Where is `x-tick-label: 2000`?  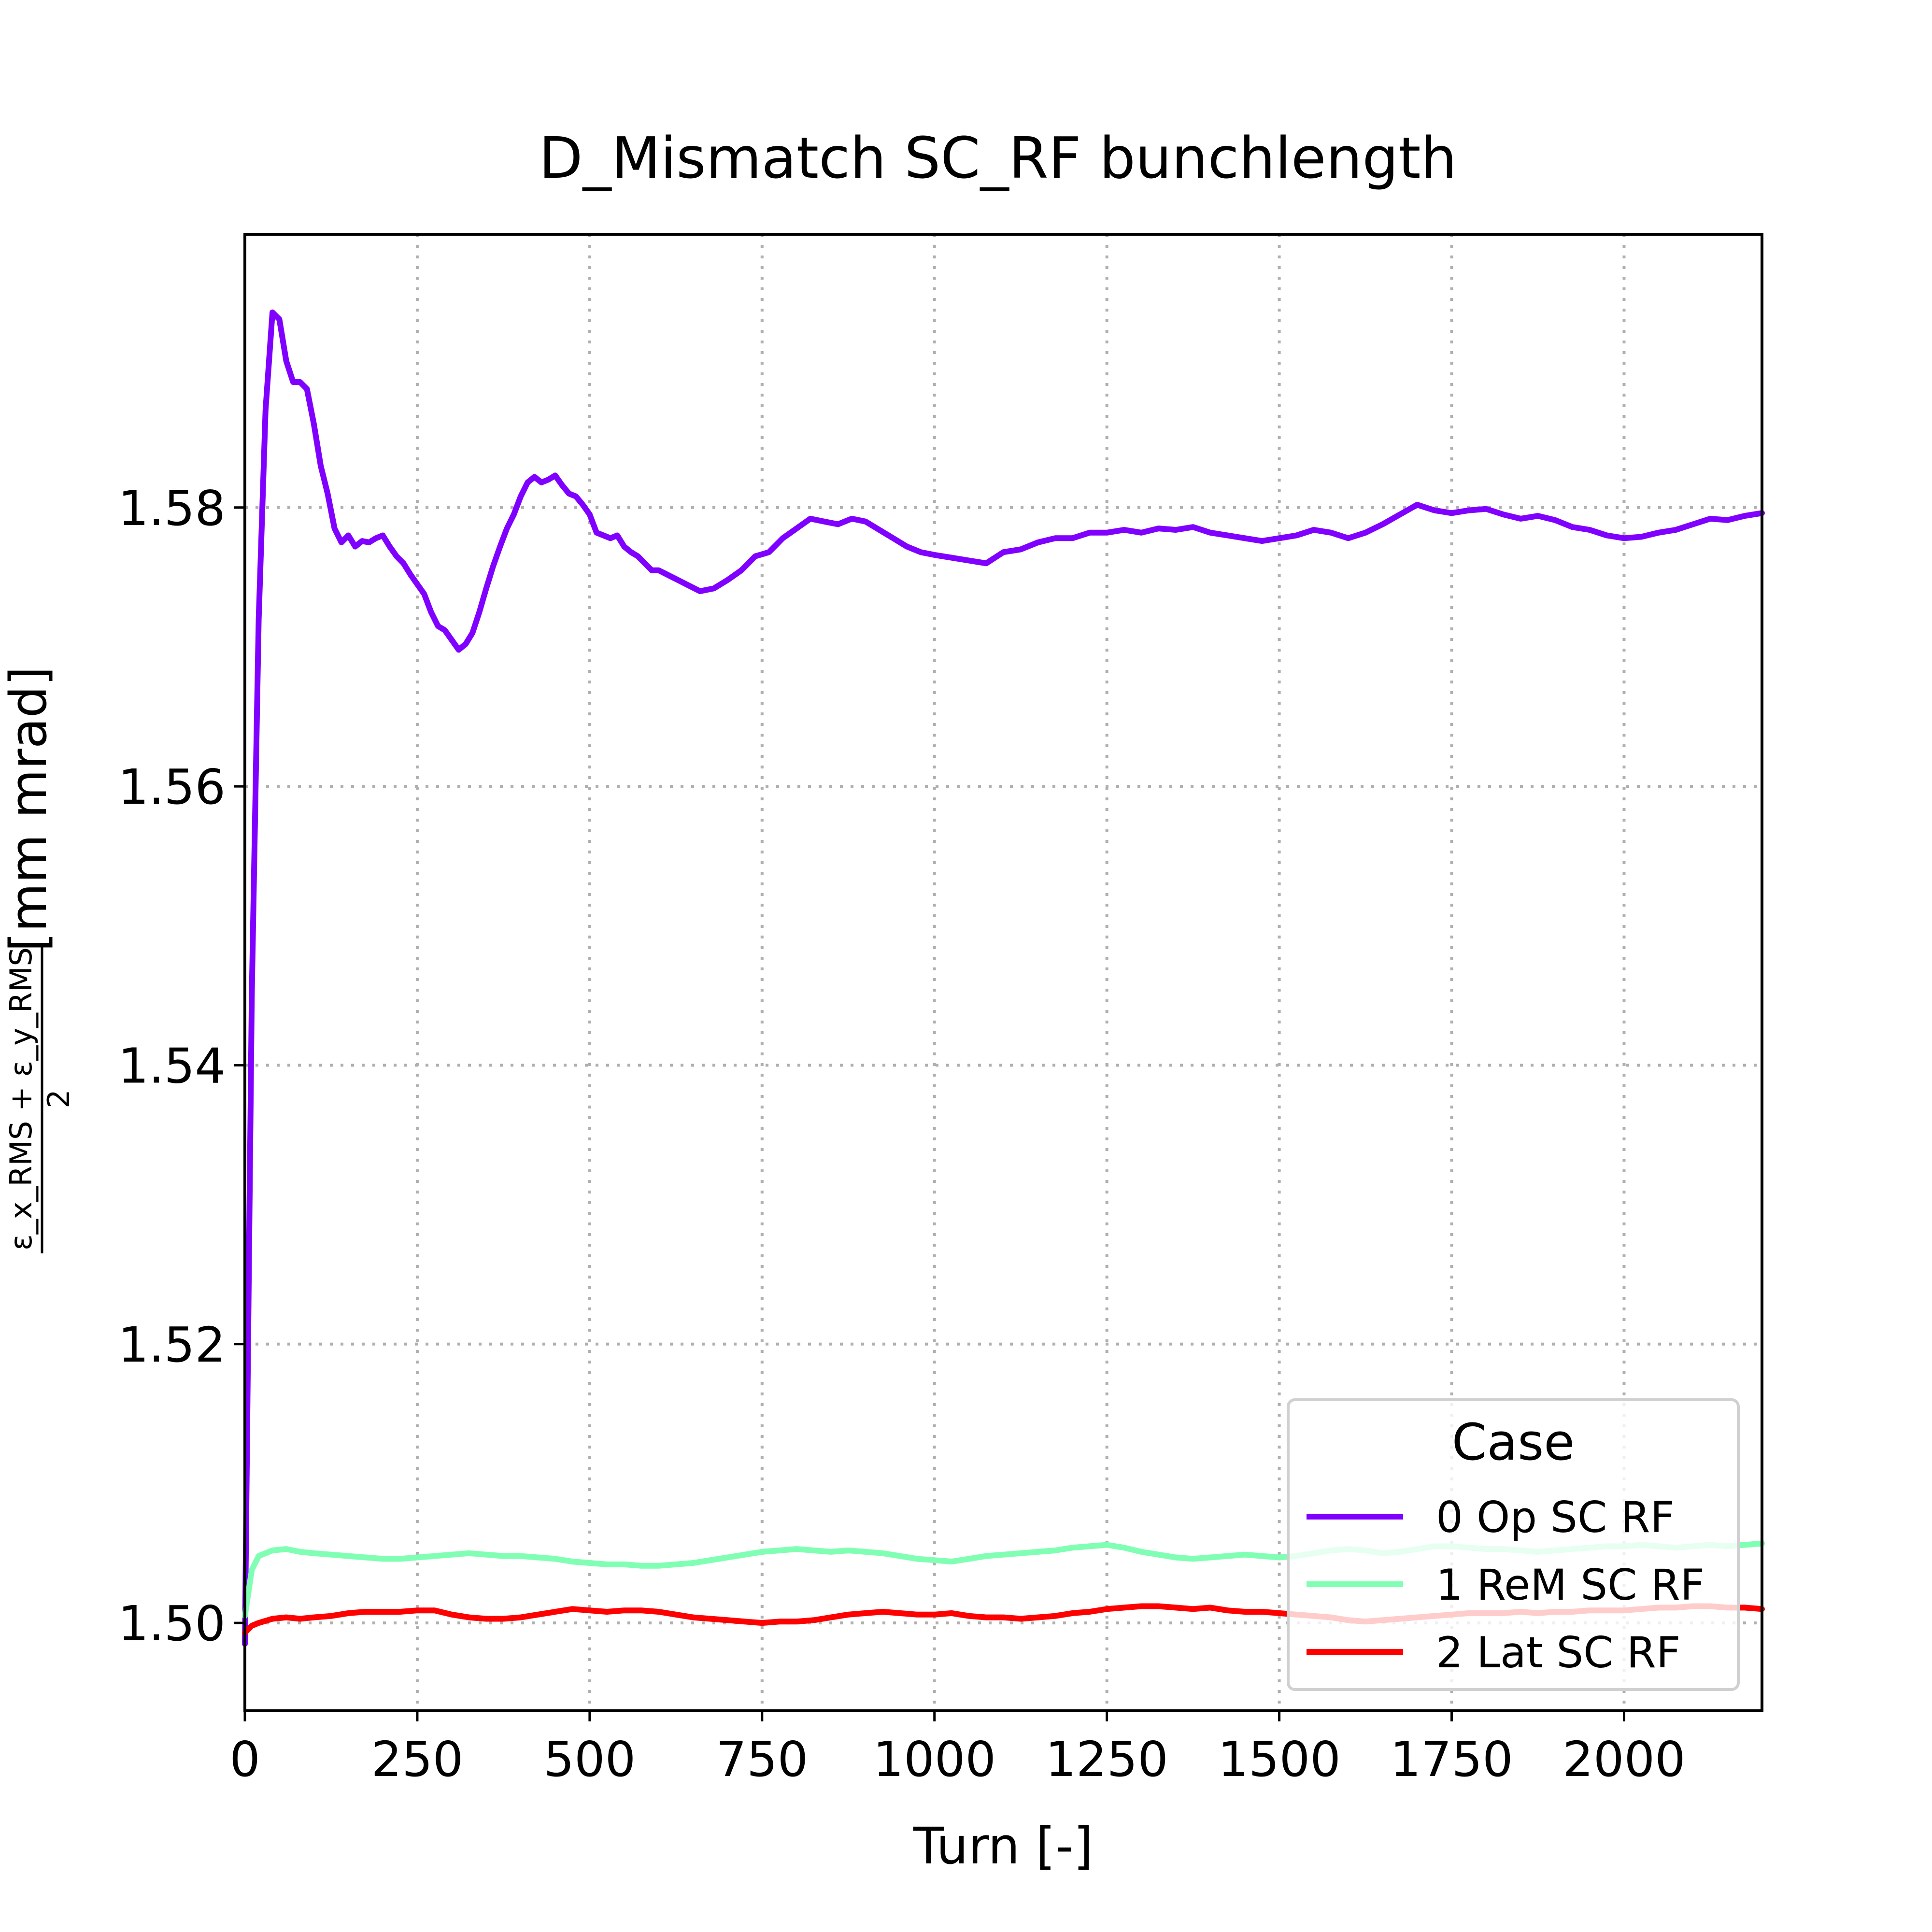 x-tick-label: 2000 is located at coordinates (1624, 1759).